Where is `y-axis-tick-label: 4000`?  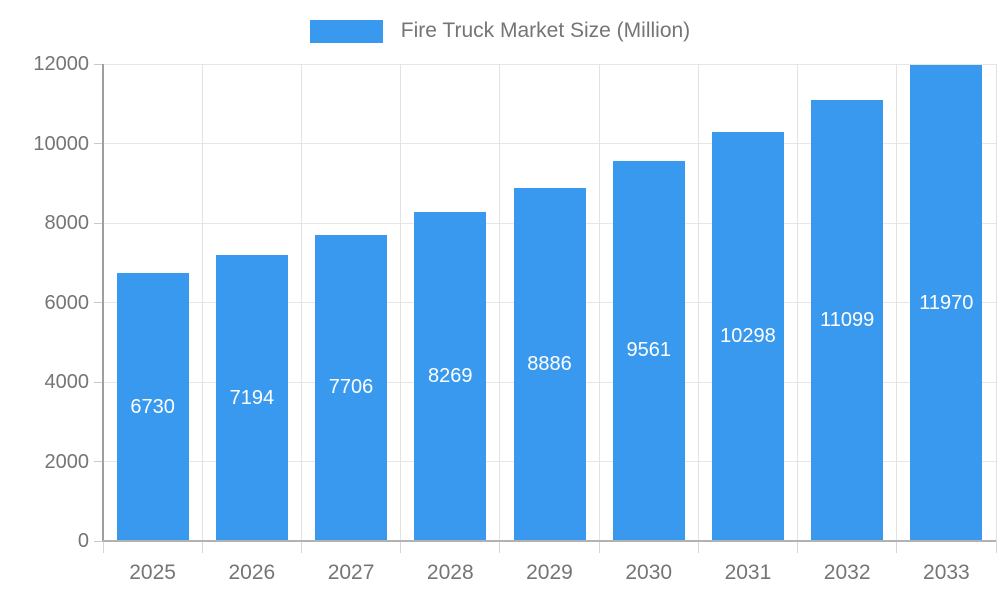 y-axis-tick-label: 4000 is located at coordinates (67, 382).